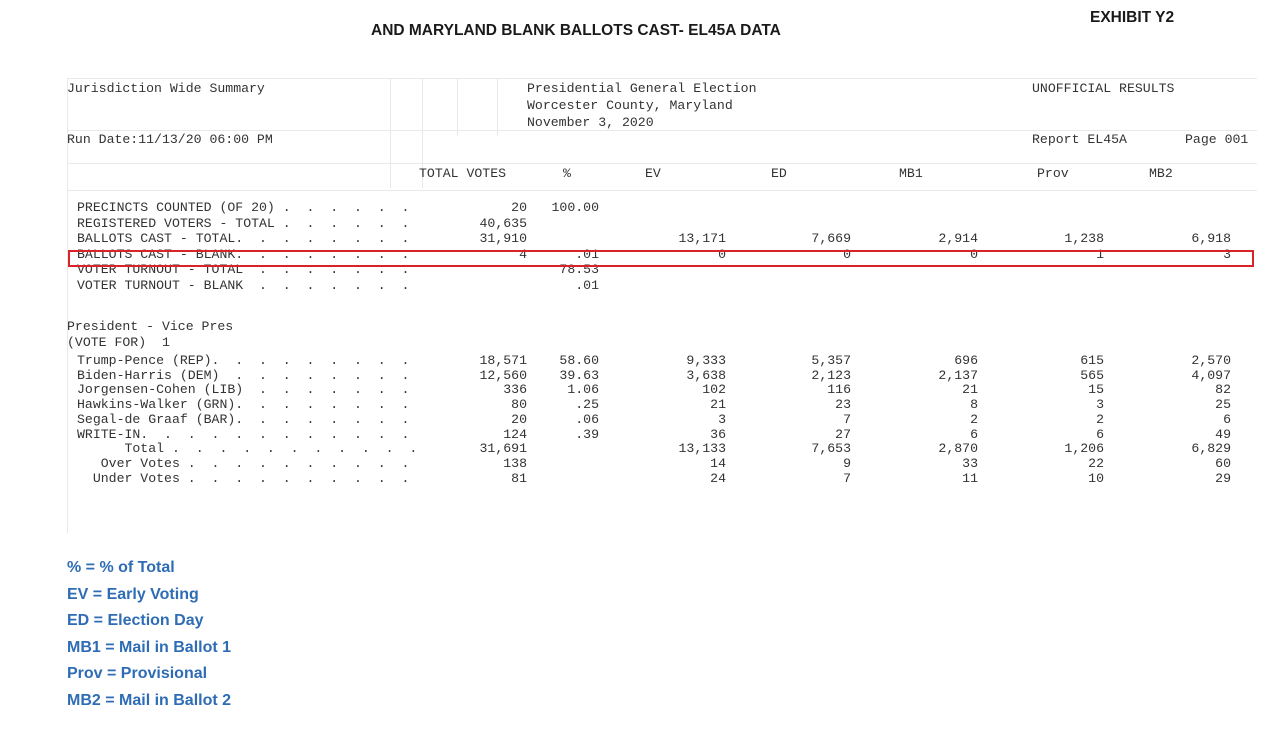 The height and width of the screenshot is (741, 1262). What do you see at coordinates (170, 139) in the screenshot?
I see `run-date: Run Date:11/13/20 06:00 PM` at bounding box center [170, 139].